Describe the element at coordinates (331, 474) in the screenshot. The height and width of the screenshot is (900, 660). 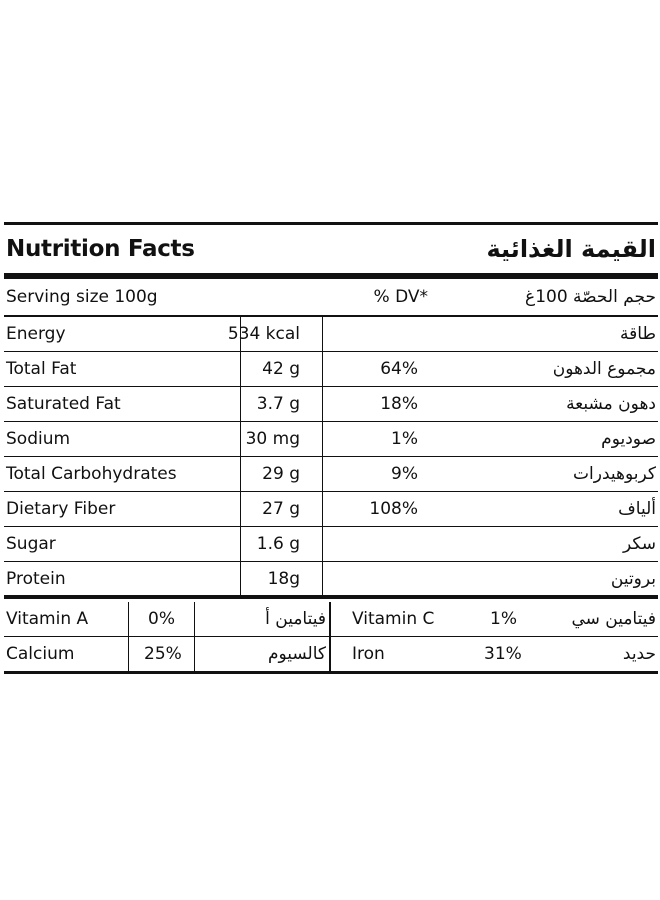
I see `nutrient-row-carbohydrates: Total Carbohydrates 29 g 9% كربوهيدرات` at that location.